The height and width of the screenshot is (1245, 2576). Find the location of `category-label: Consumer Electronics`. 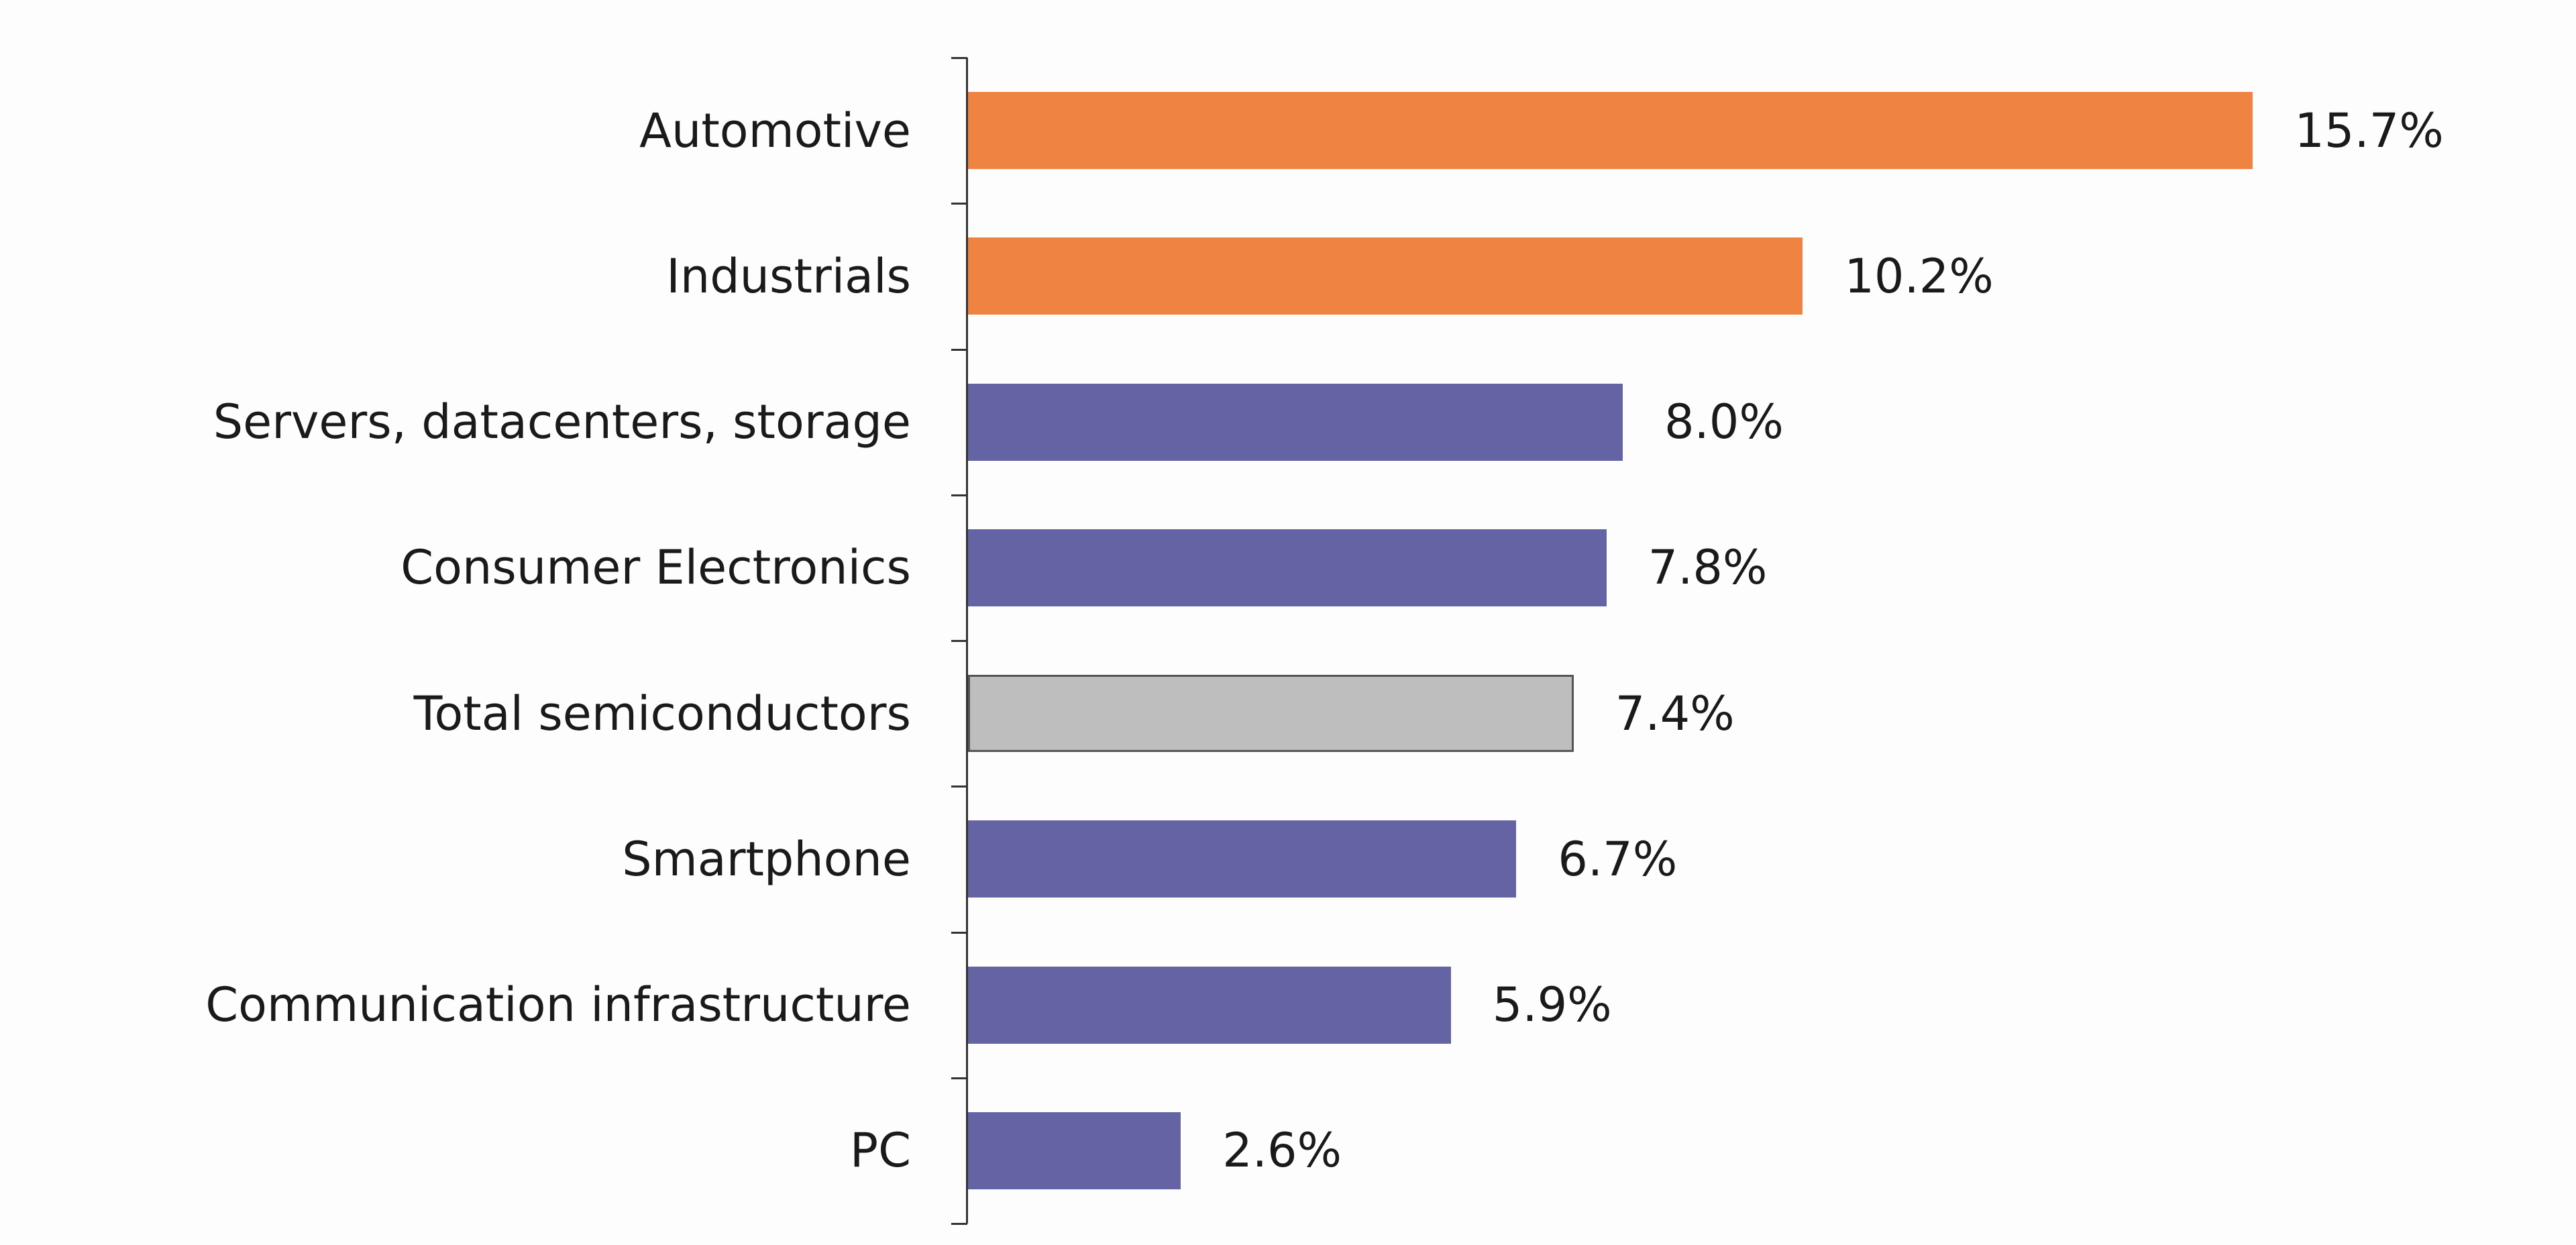

category-label: Consumer Electronics is located at coordinates (655, 568).